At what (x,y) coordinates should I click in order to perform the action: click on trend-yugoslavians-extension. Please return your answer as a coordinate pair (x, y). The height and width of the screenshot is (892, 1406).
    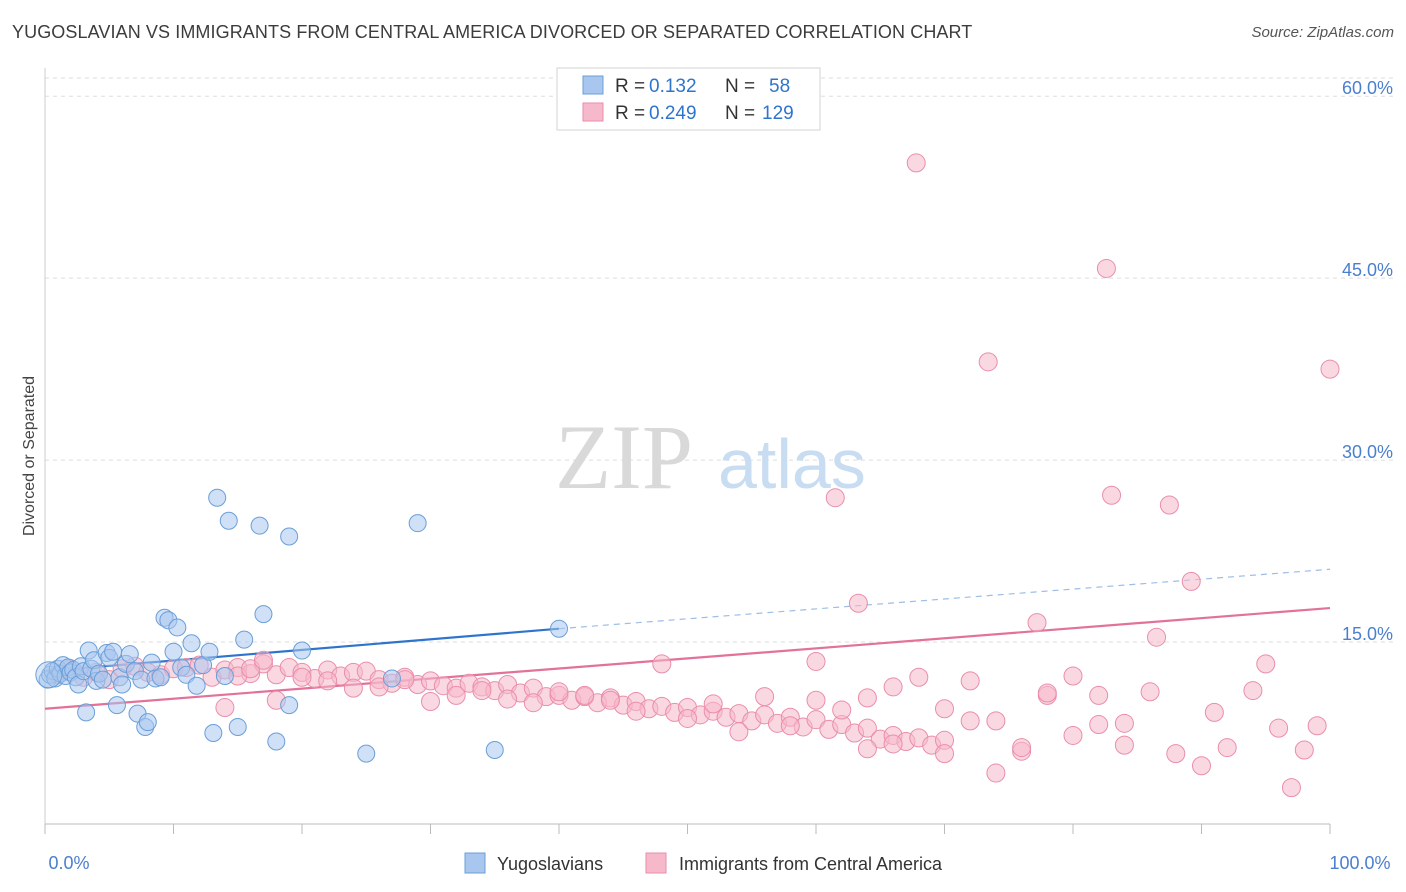
    Looking at the image, I should click on (944, 599).